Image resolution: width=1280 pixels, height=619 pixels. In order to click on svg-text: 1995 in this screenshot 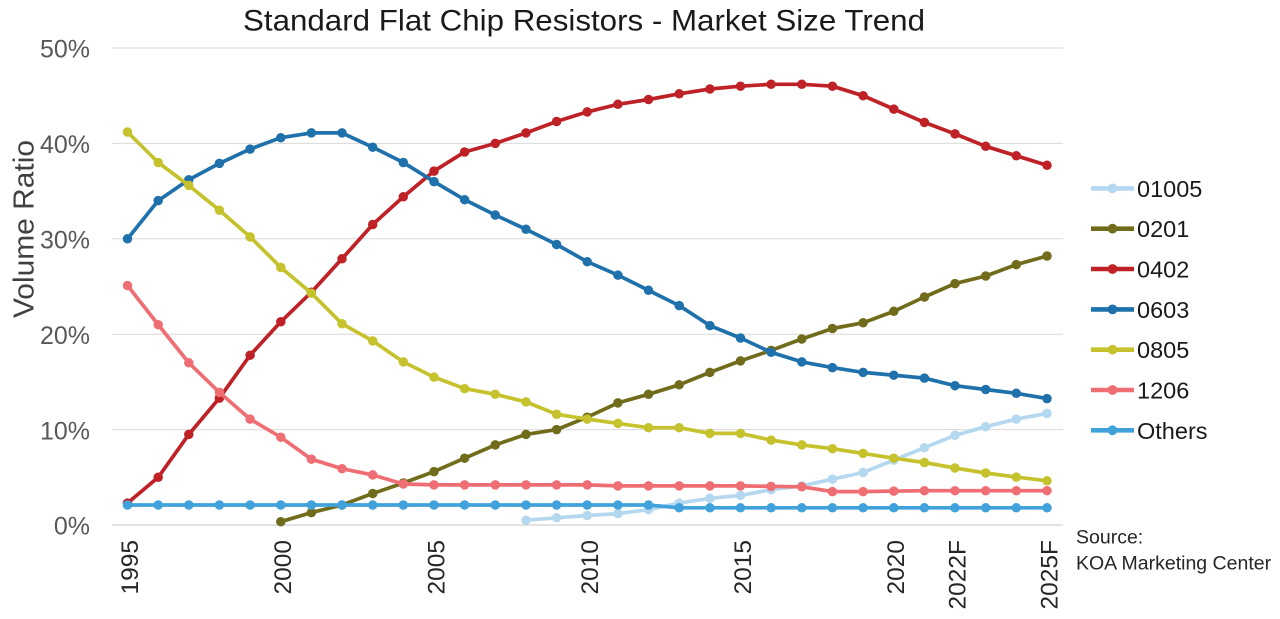, I will do `click(130, 567)`.